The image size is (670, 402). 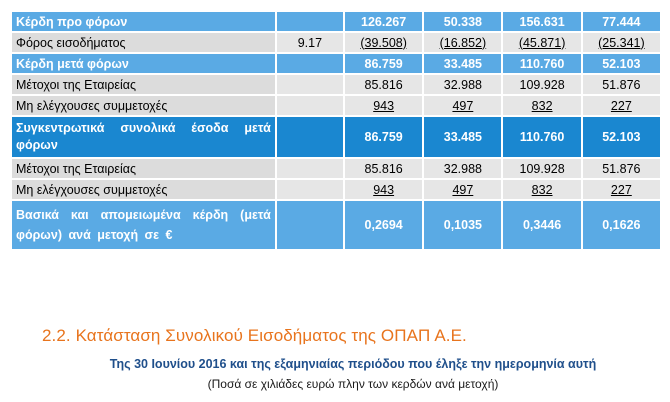 I want to click on row-value: (39.508), so click(x=385, y=43).